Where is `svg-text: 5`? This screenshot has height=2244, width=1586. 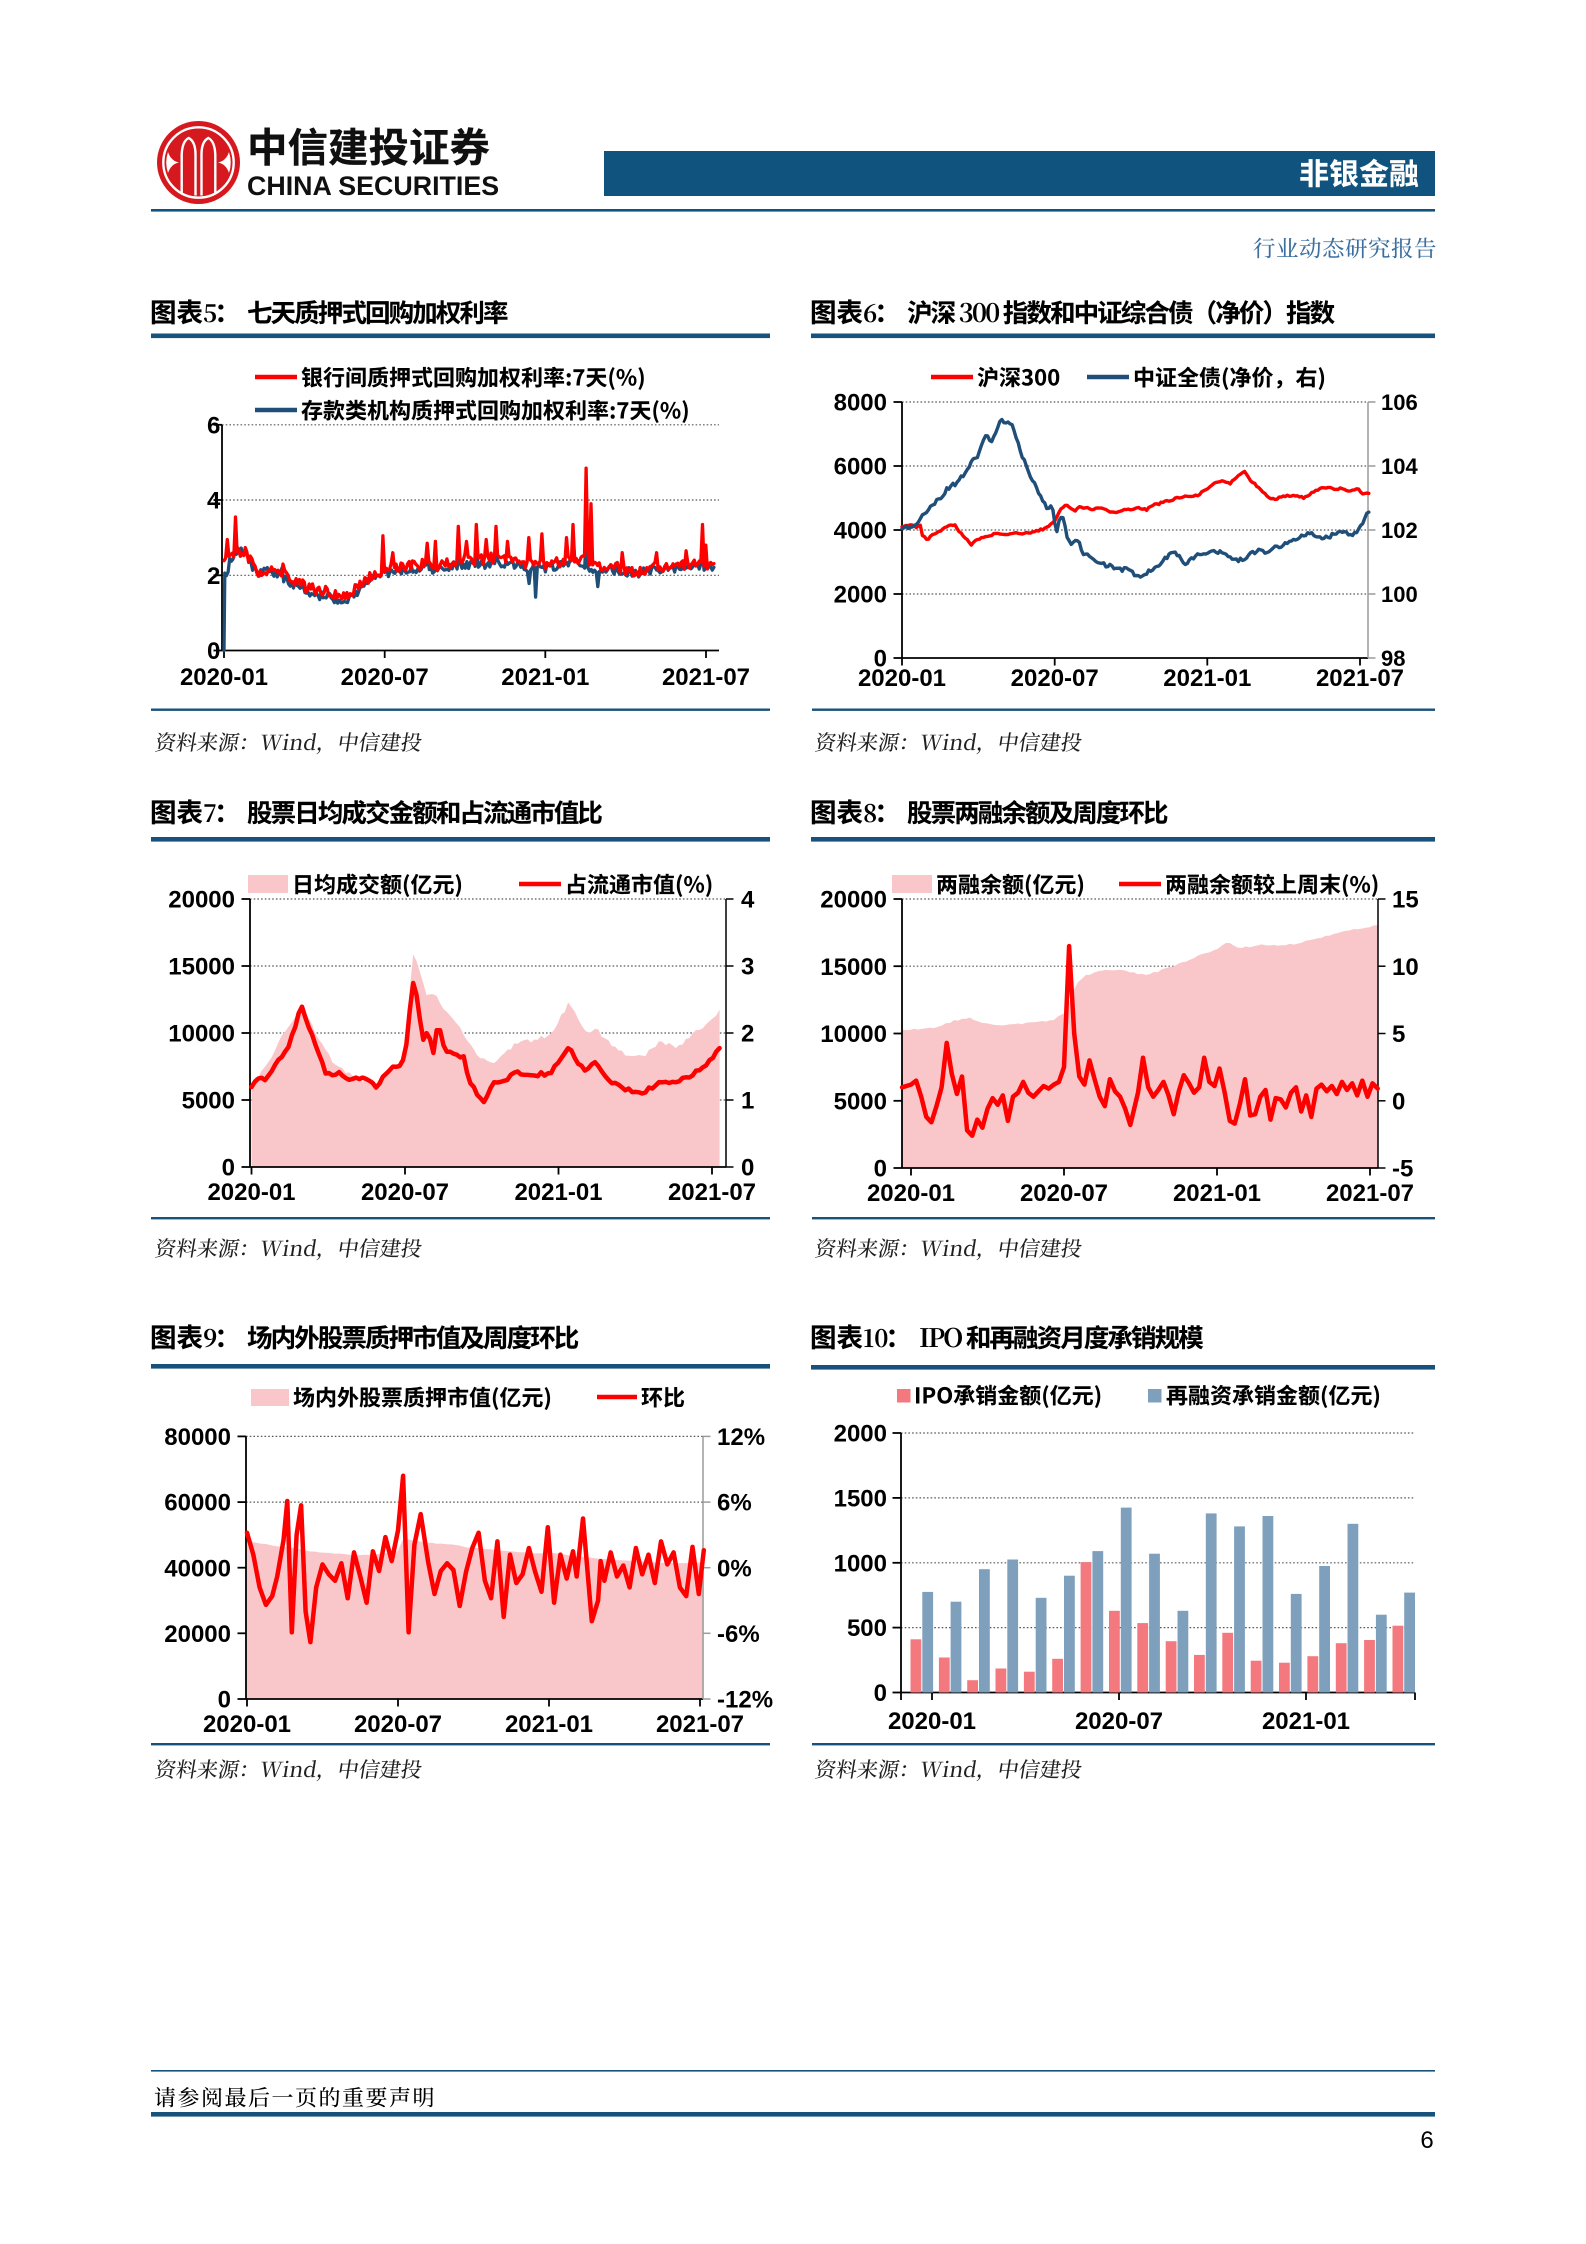
svg-text: 5 is located at coordinates (1398, 1034).